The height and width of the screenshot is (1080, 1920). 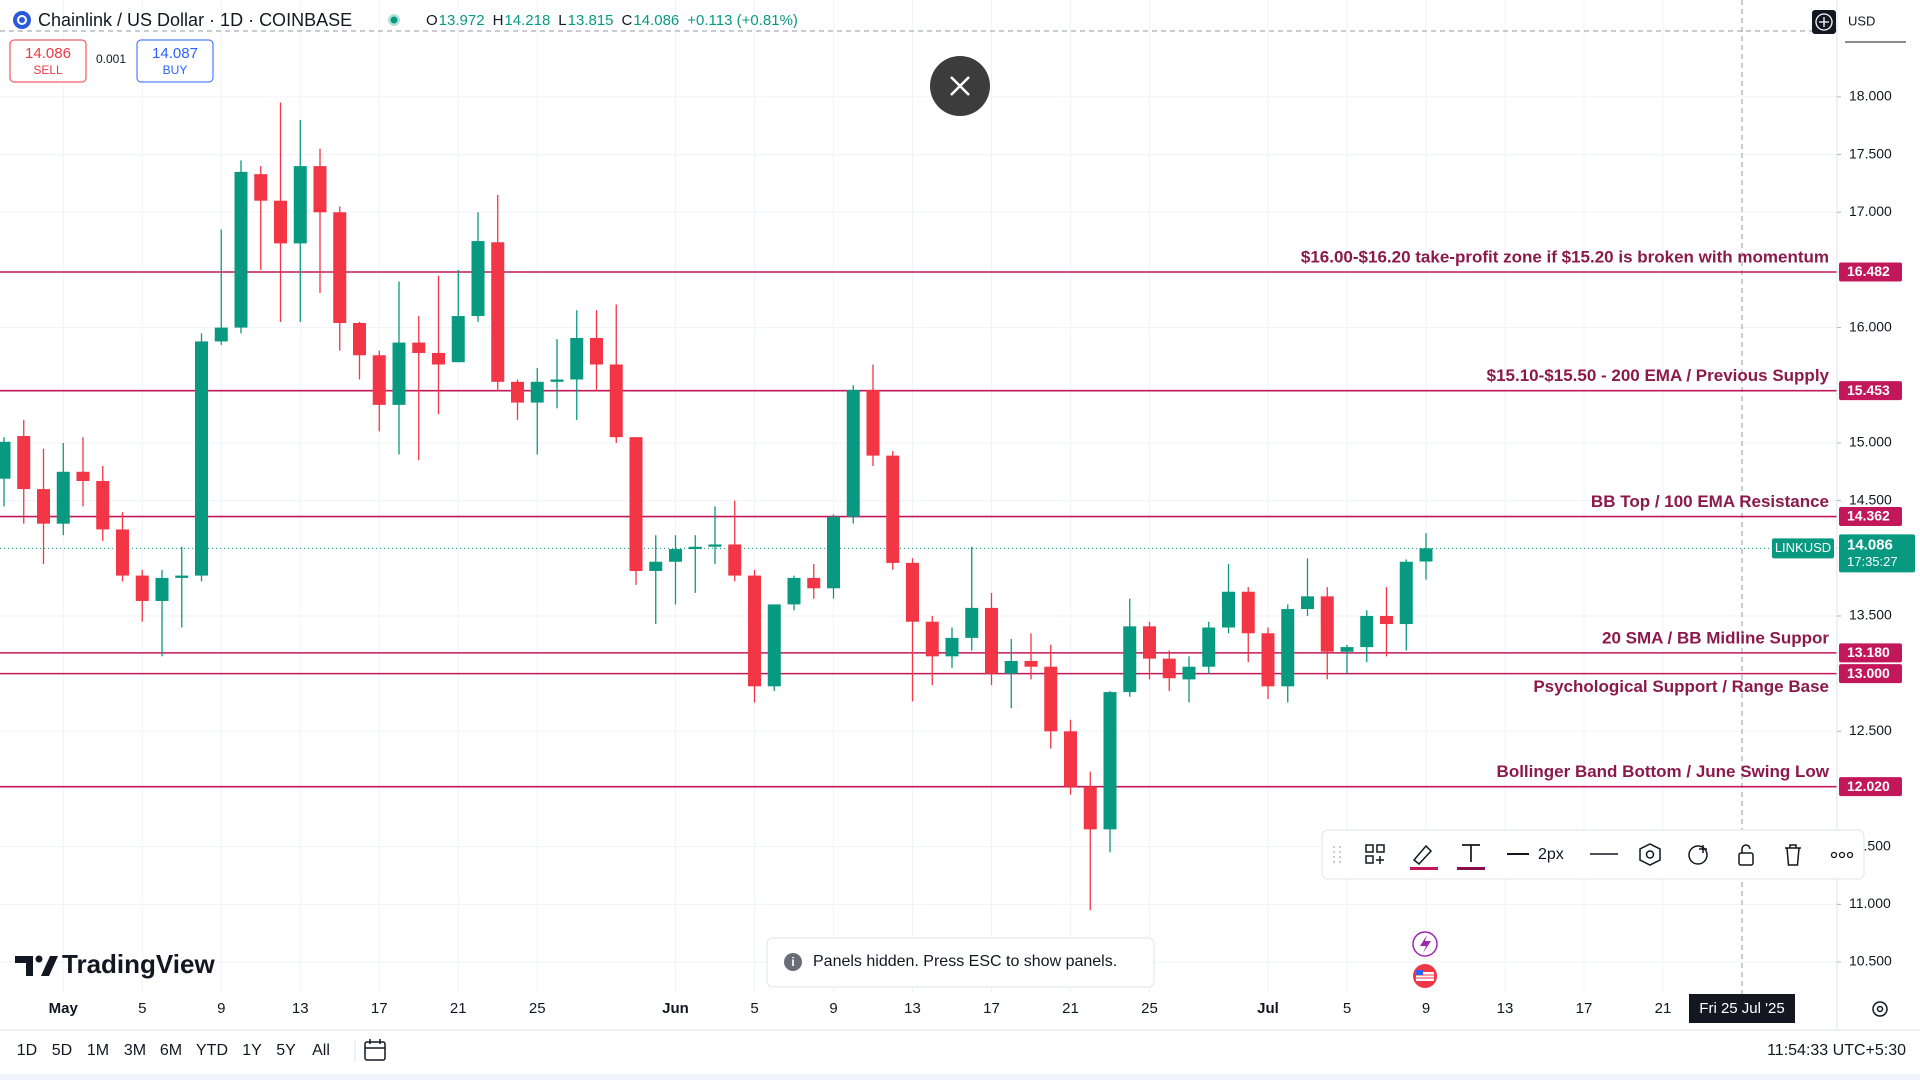 What do you see at coordinates (537, 1008) in the screenshot?
I see `x-tick-label: 25` at bounding box center [537, 1008].